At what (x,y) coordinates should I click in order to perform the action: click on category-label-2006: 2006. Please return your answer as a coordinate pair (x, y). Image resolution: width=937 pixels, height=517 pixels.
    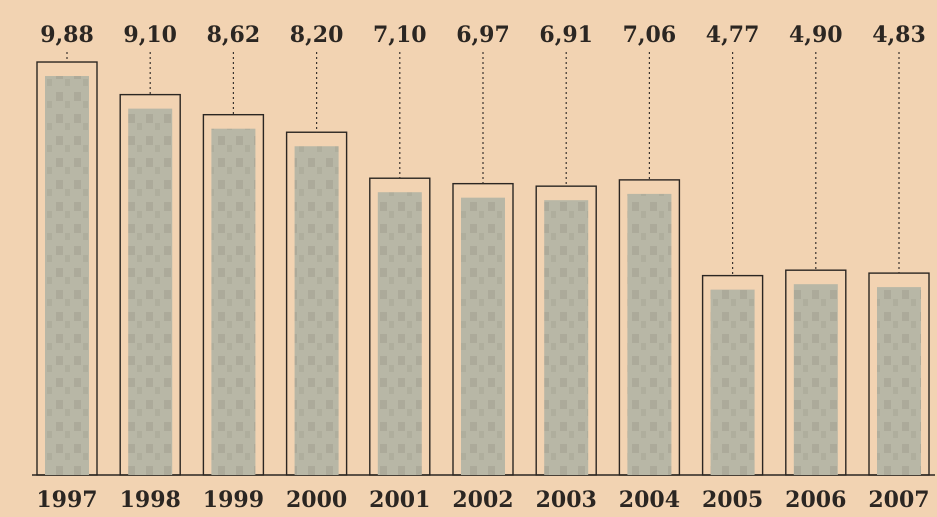
    Looking at the image, I should click on (815, 500).